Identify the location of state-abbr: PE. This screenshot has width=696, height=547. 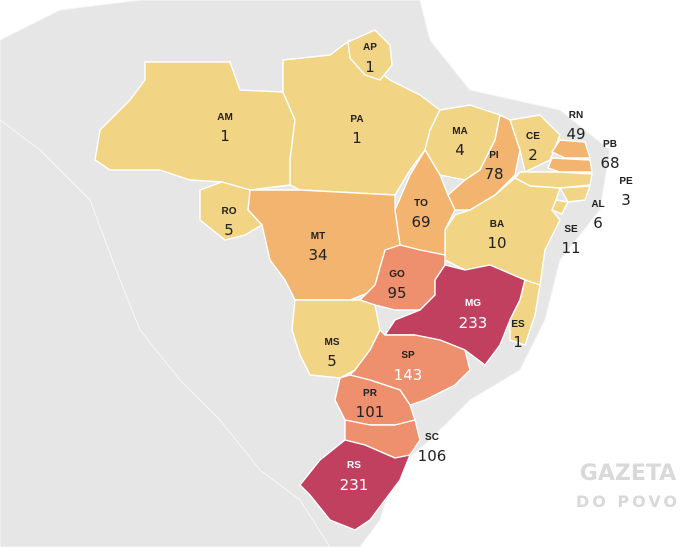
(626, 181).